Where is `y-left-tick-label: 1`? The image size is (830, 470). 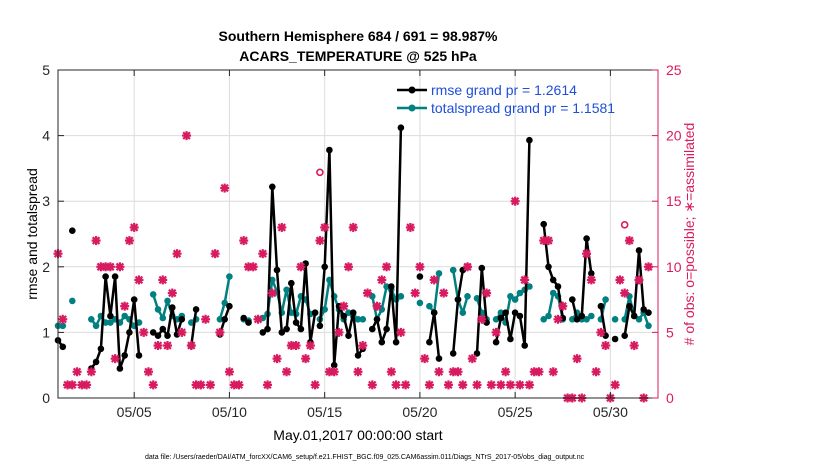
y-left-tick-label: 1 is located at coordinates (46, 332).